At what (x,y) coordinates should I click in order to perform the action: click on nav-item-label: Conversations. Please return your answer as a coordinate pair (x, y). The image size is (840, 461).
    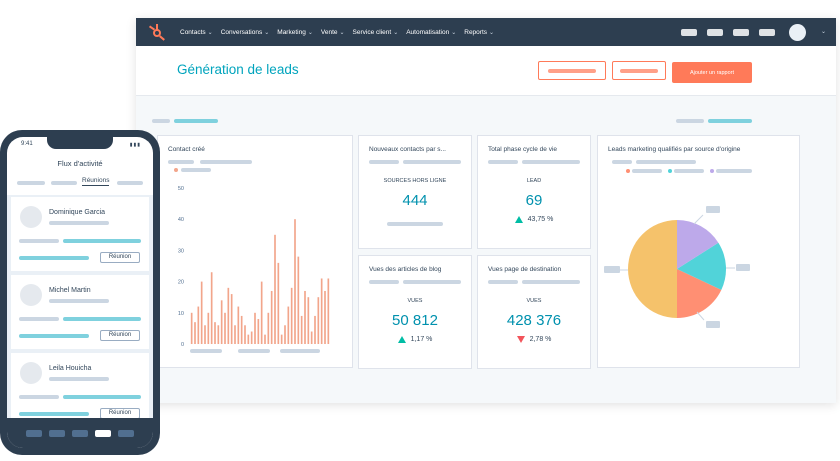
    Looking at the image, I should click on (241, 32).